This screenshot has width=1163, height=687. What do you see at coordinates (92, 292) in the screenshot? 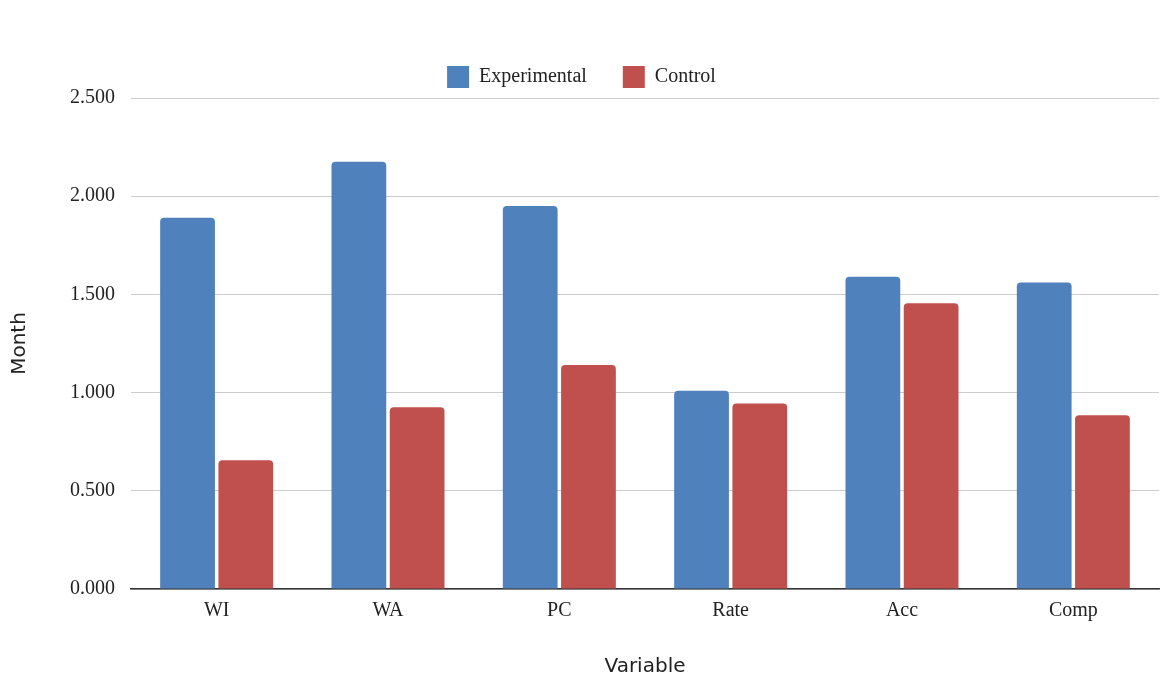
I see `y-tick-label: 1.500` at bounding box center [92, 292].